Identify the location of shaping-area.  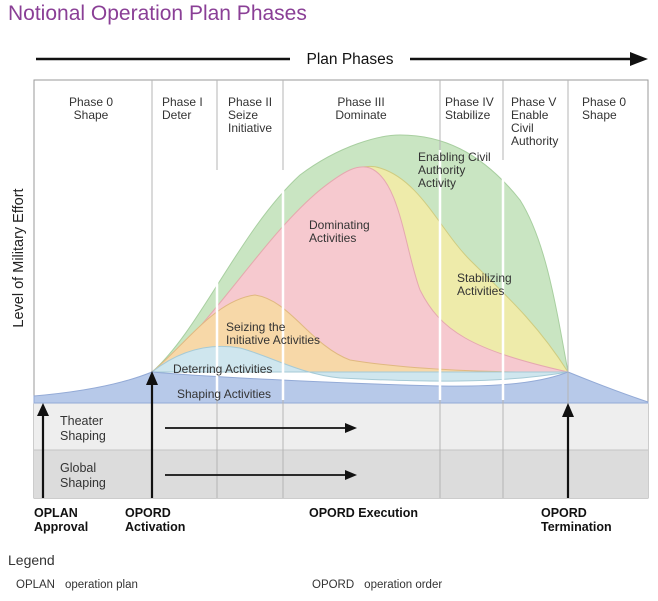
(341, 387).